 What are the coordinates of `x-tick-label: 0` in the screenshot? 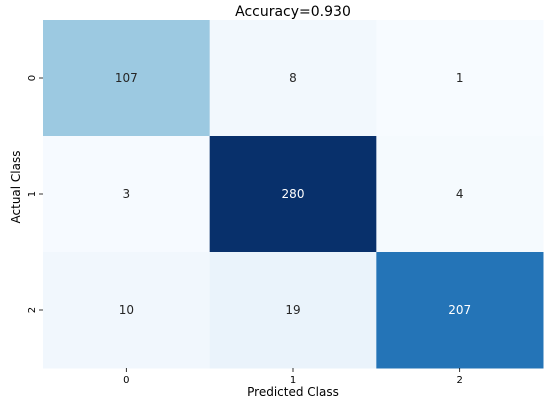 It's located at (126, 380).